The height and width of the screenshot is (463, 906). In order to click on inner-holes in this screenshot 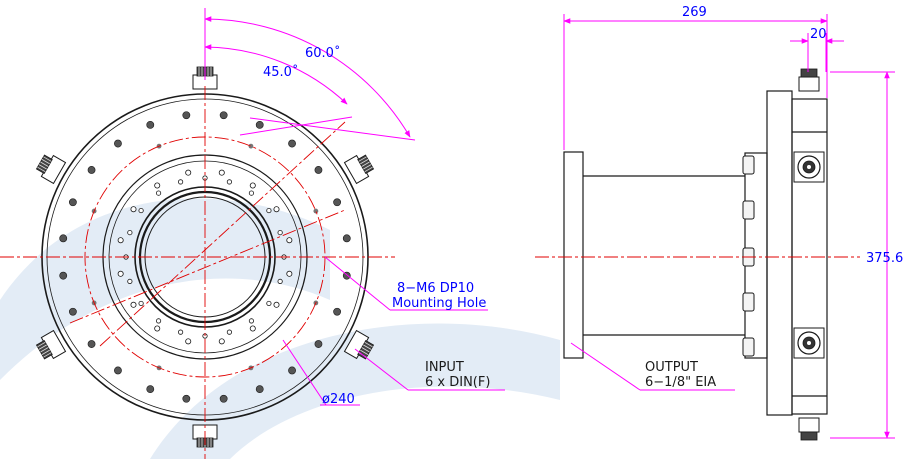, I will do `click(205, 257)`.